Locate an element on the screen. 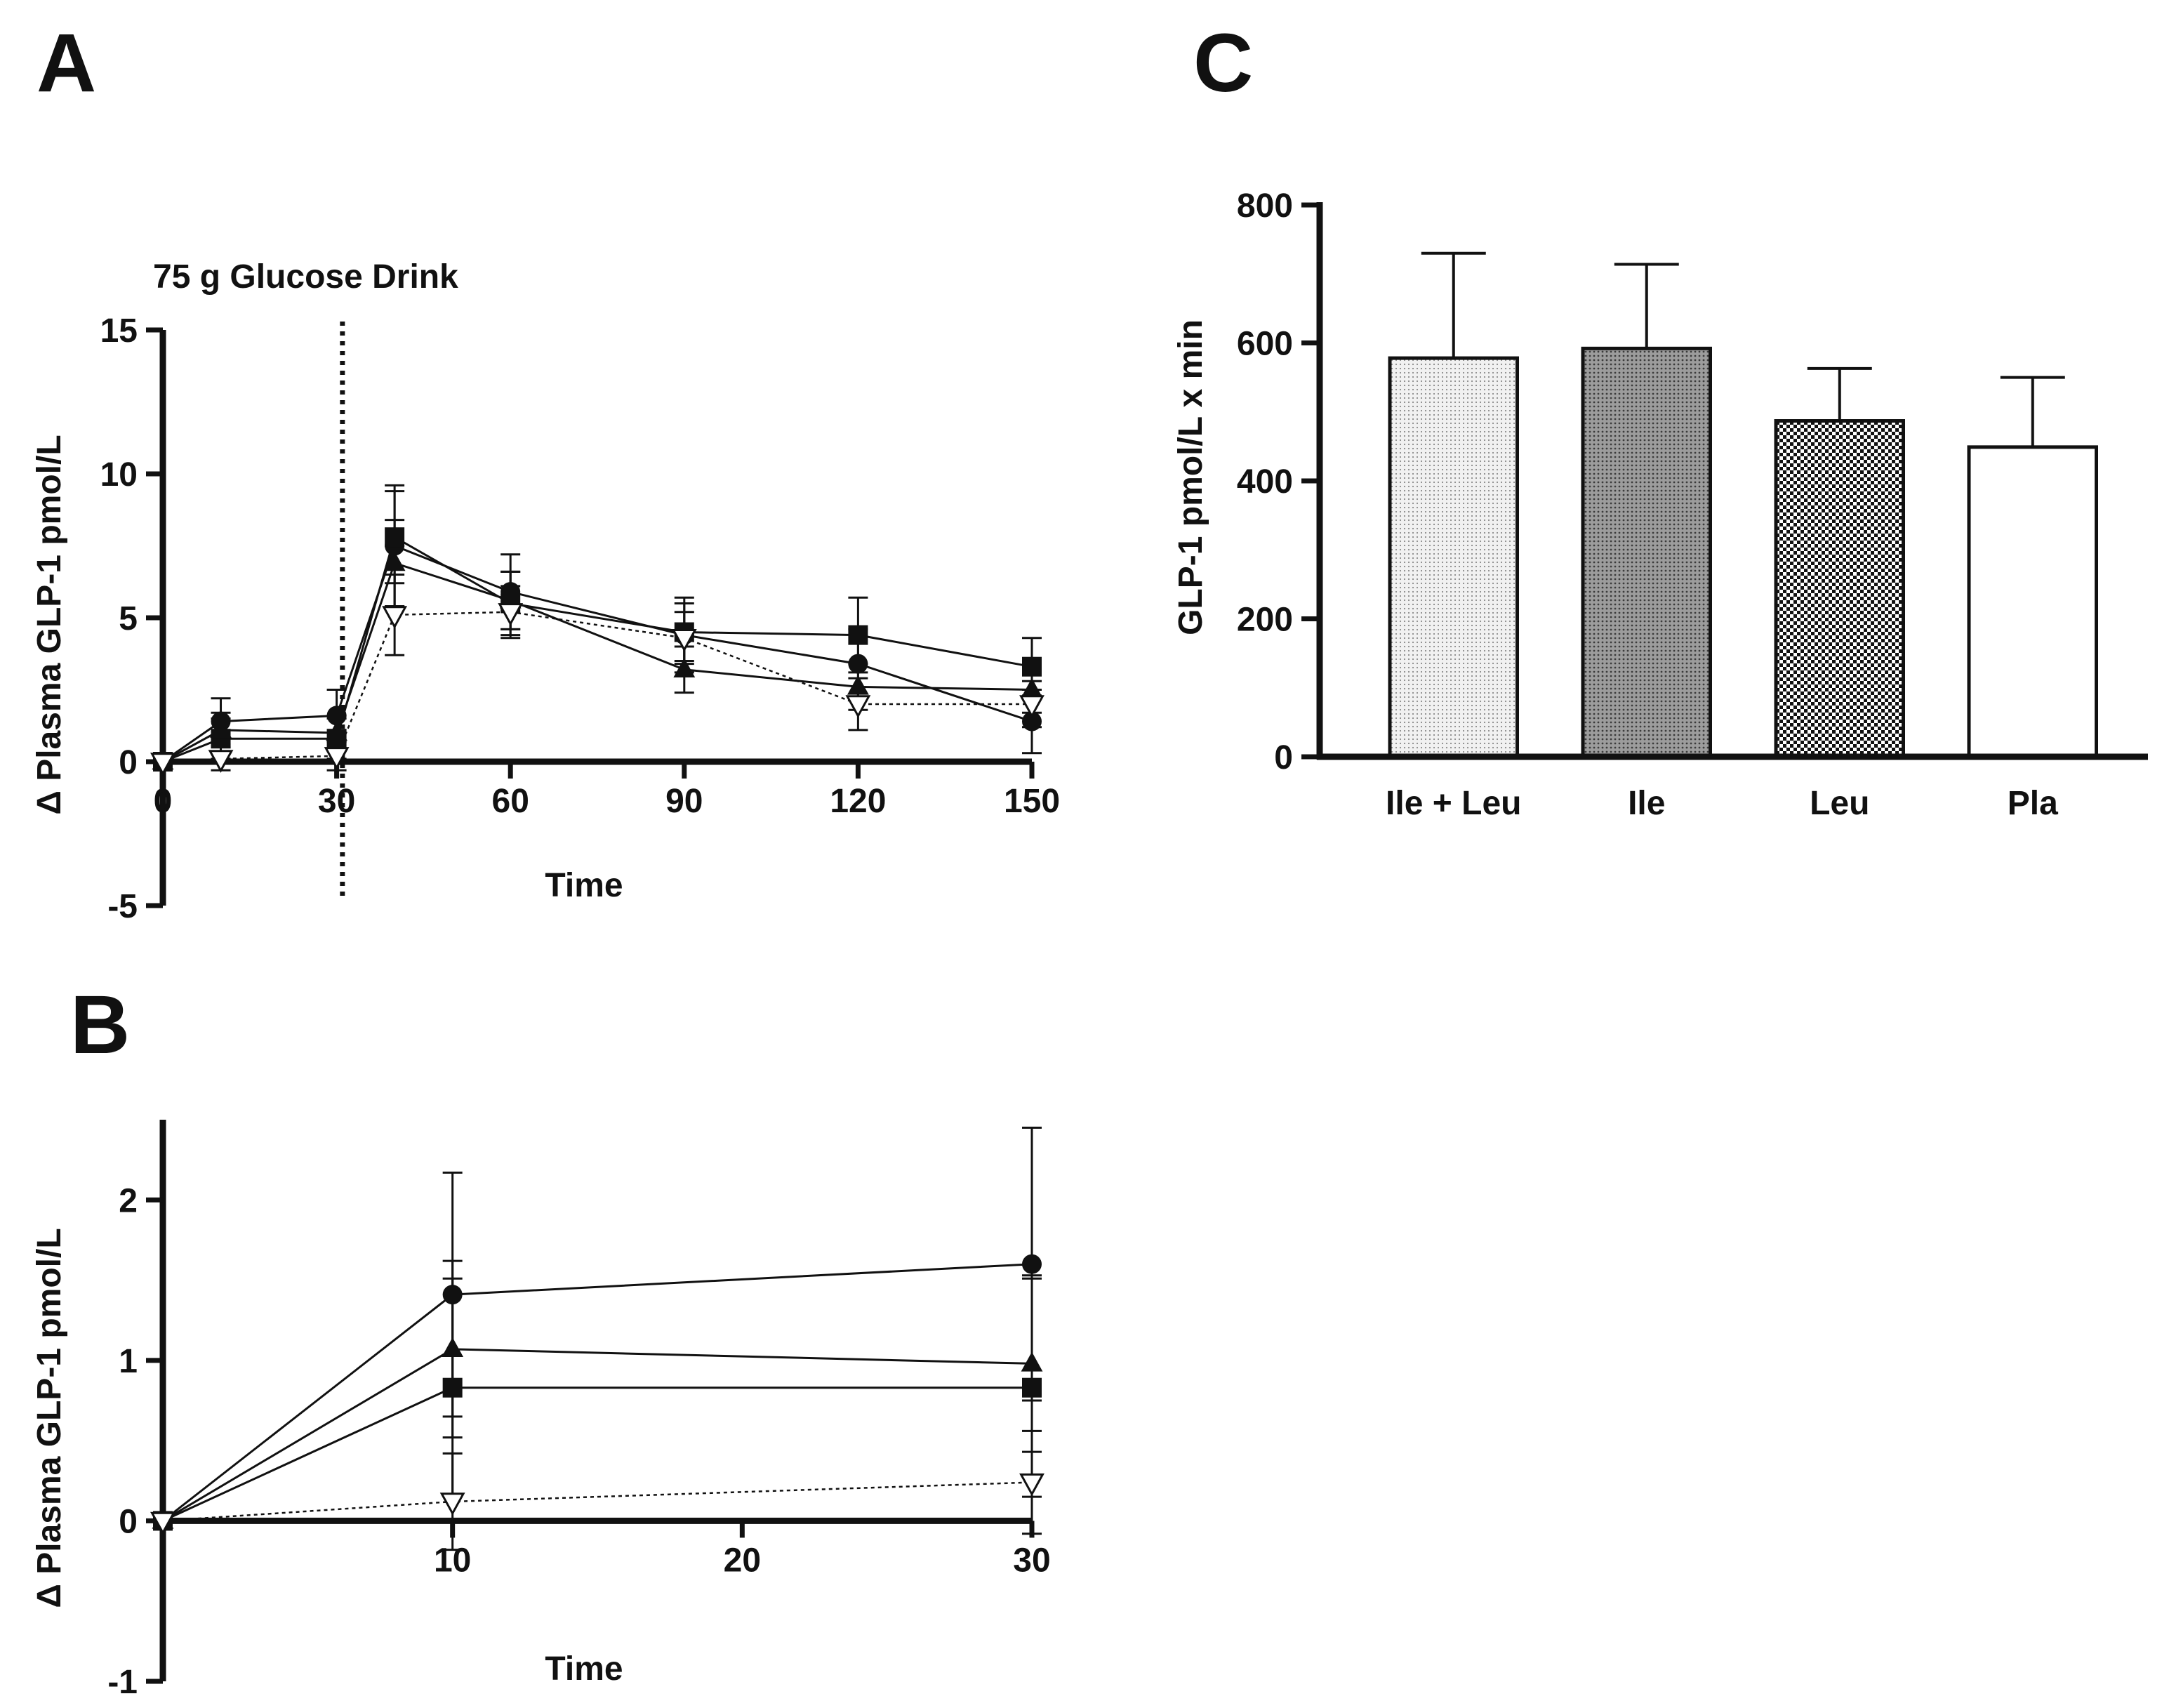  panel-a-y-tick-label: 0 is located at coordinates (129, 763).